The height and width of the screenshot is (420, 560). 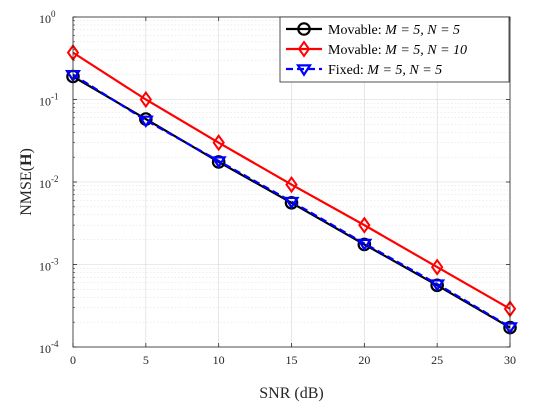 I want to click on legend-box, so click(x=394, y=49).